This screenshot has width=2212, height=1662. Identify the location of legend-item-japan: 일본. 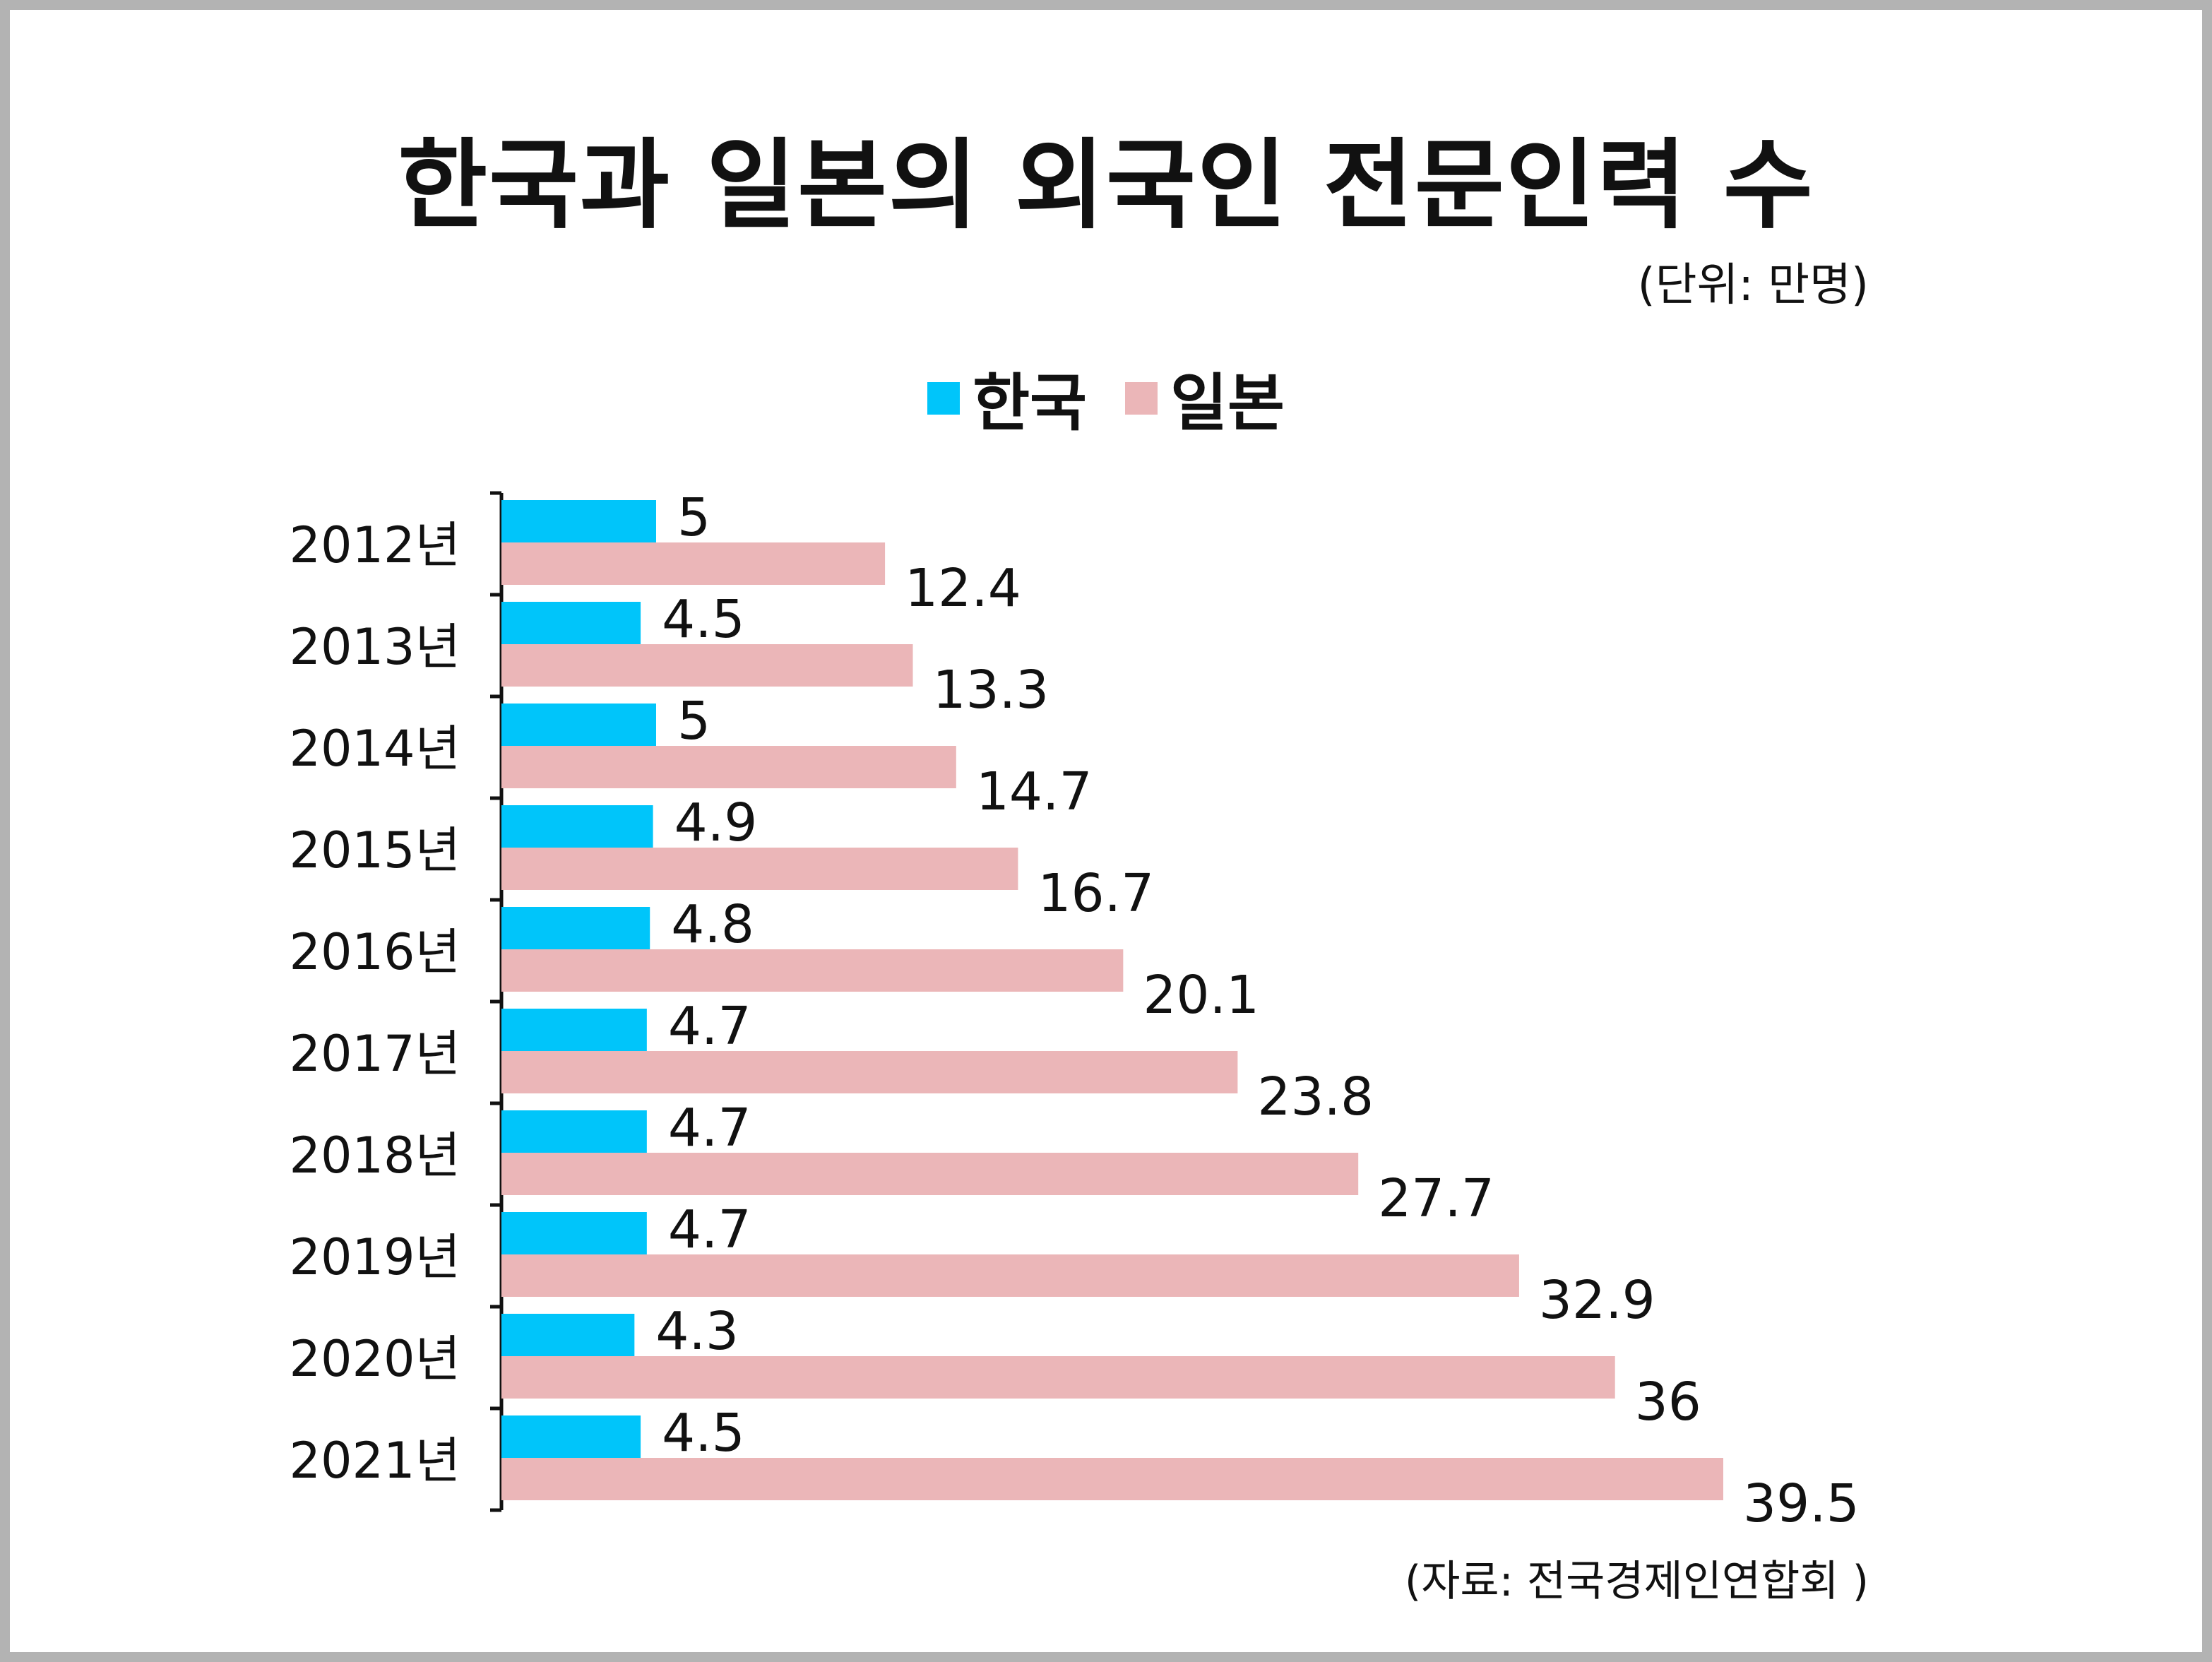
(1205, 398).